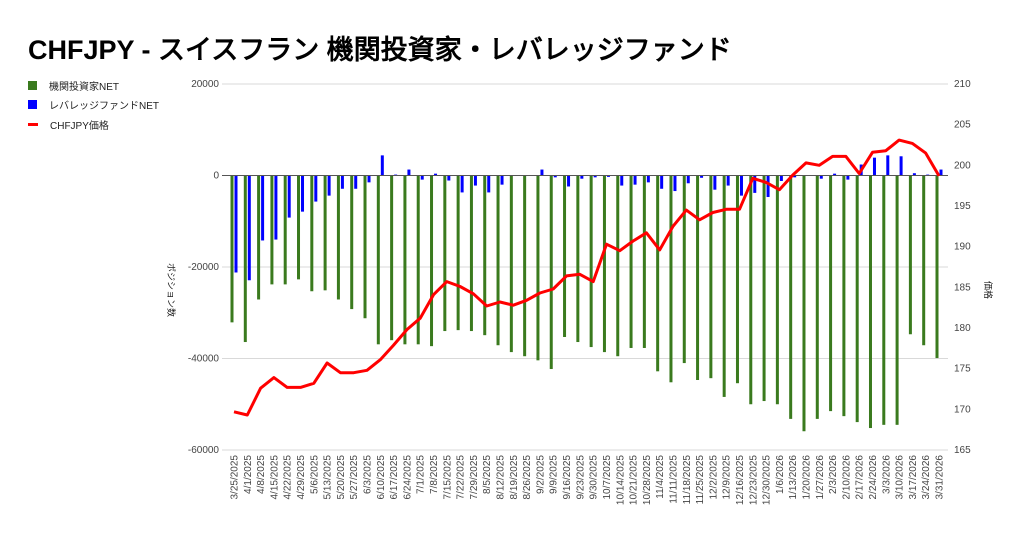 This screenshot has width=1024, height=533. Describe the element at coordinates (204, 359) in the screenshot. I see `y-left-tick-label: -40000` at that location.